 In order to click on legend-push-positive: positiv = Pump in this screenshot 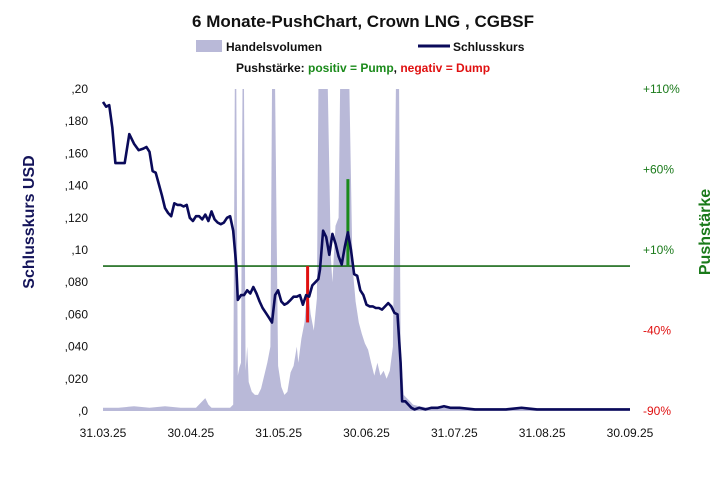, I will do `click(351, 68)`.